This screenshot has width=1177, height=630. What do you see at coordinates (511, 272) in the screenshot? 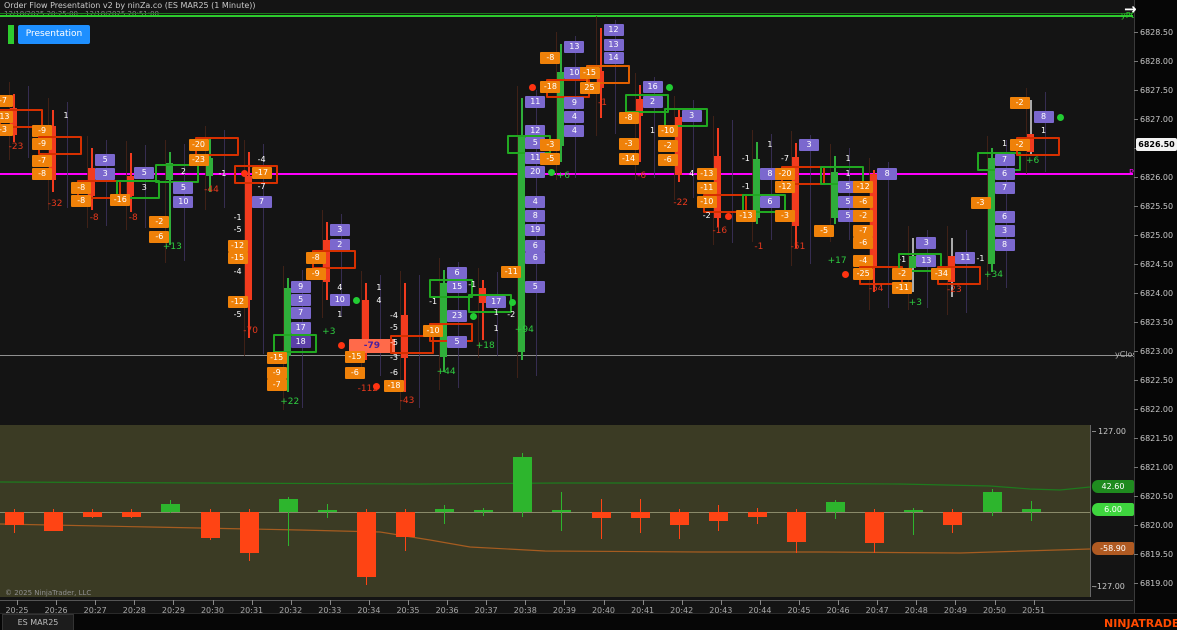
I see `footprint-cell: -11` at bounding box center [511, 272].